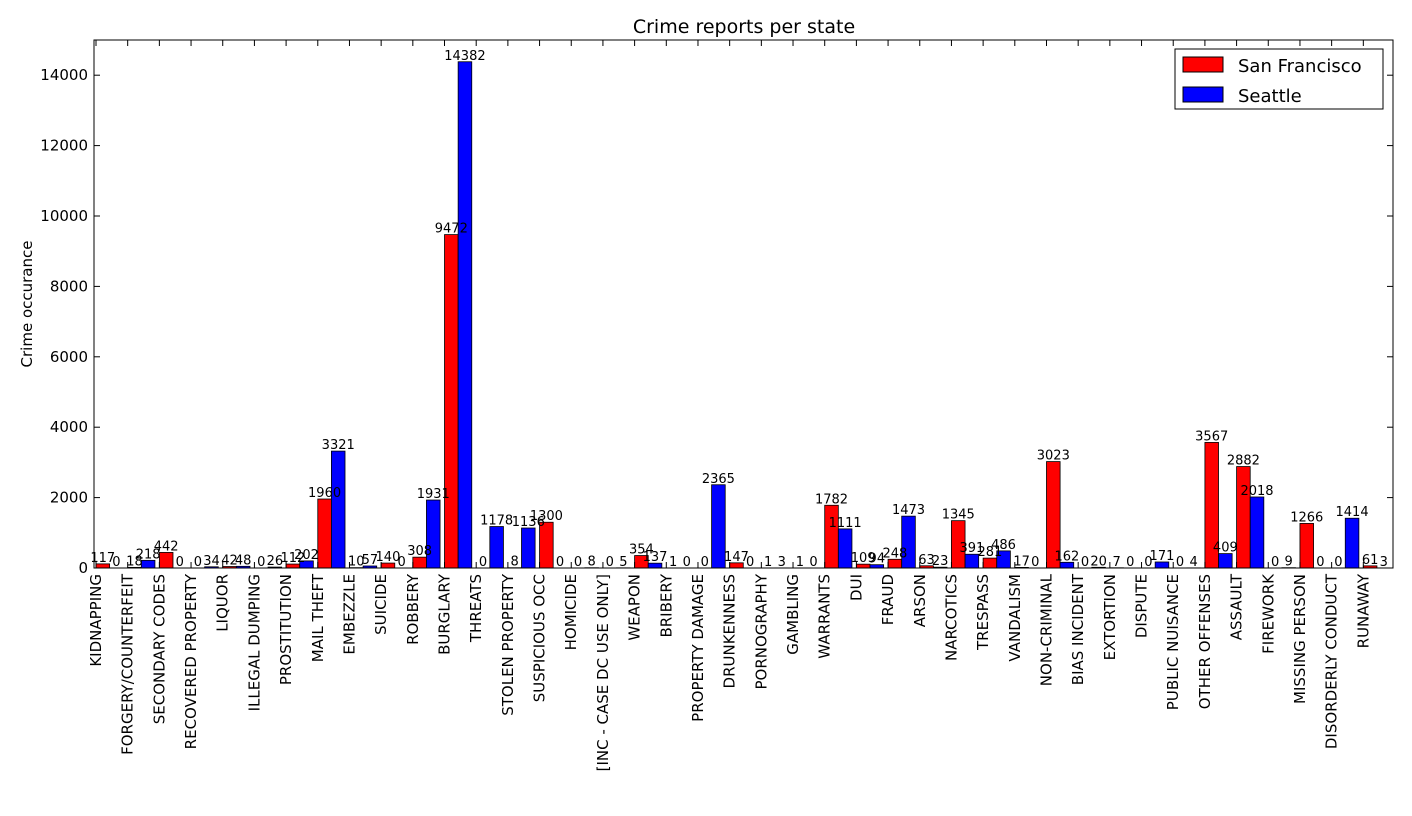 The image size is (1412, 816). What do you see at coordinates (128, 664) in the screenshot?
I see `x-tick-label-1: FORGERY/COUNTERFEIT` at bounding box center [128, 664].